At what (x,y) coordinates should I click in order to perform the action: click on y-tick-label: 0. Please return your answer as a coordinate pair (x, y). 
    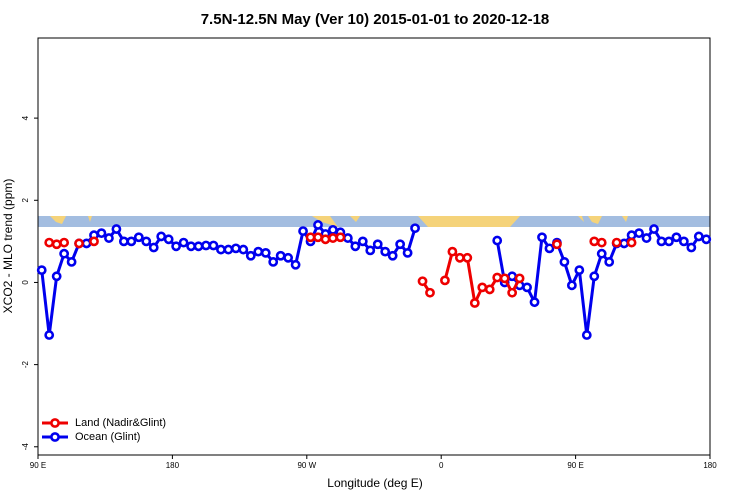
    Looking at the image, I should click on (25, 282).